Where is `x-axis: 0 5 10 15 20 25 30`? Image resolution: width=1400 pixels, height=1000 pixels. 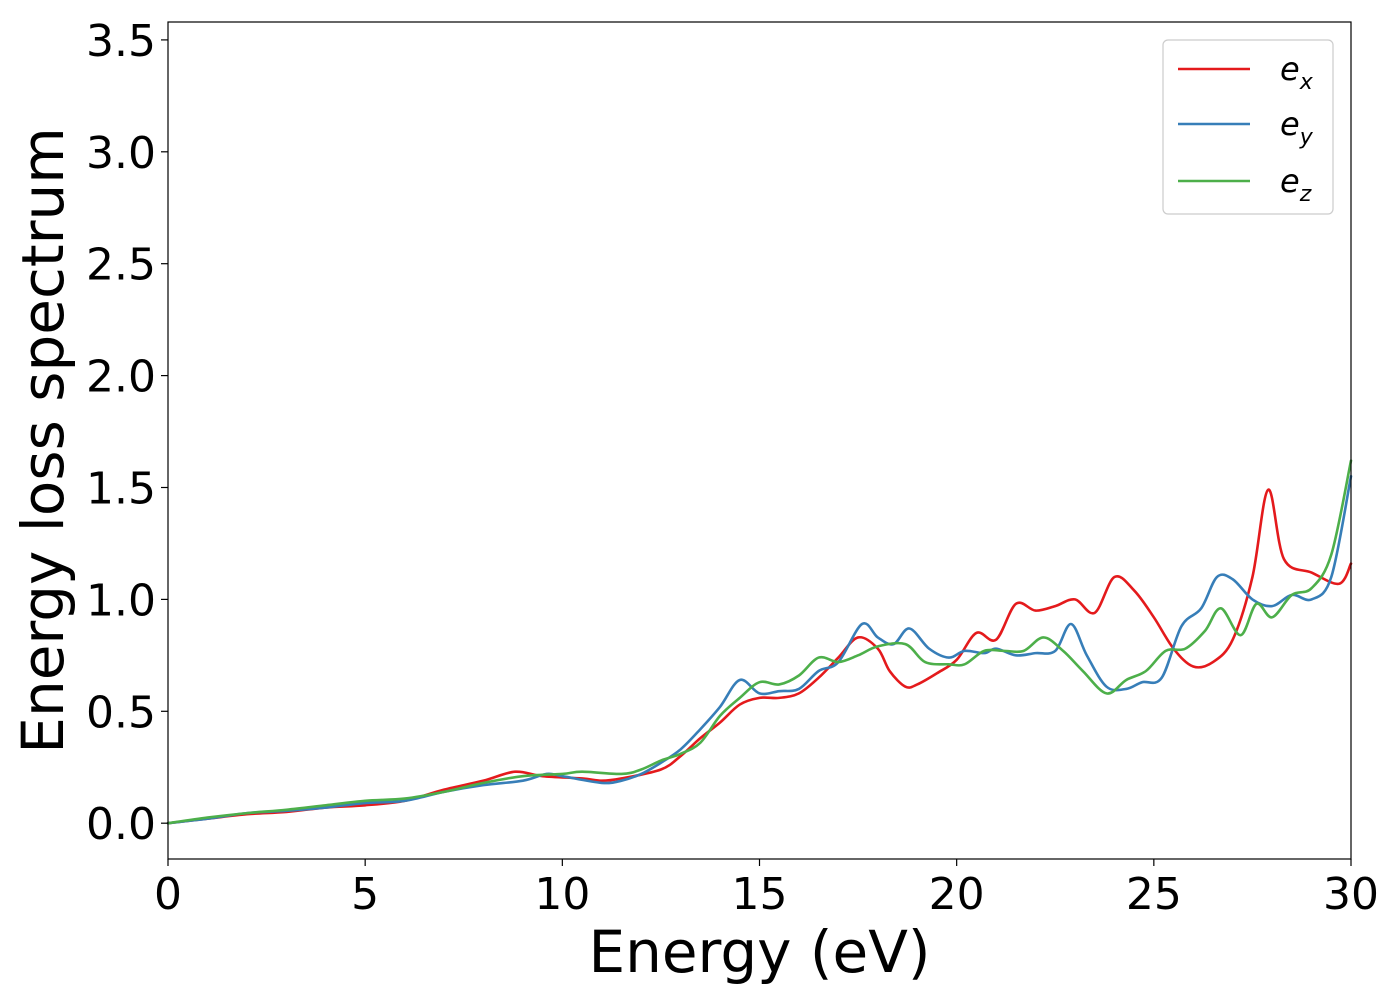 x-axis: 0 5 10 15 20 25 30 is located at coordinates (766, 889).